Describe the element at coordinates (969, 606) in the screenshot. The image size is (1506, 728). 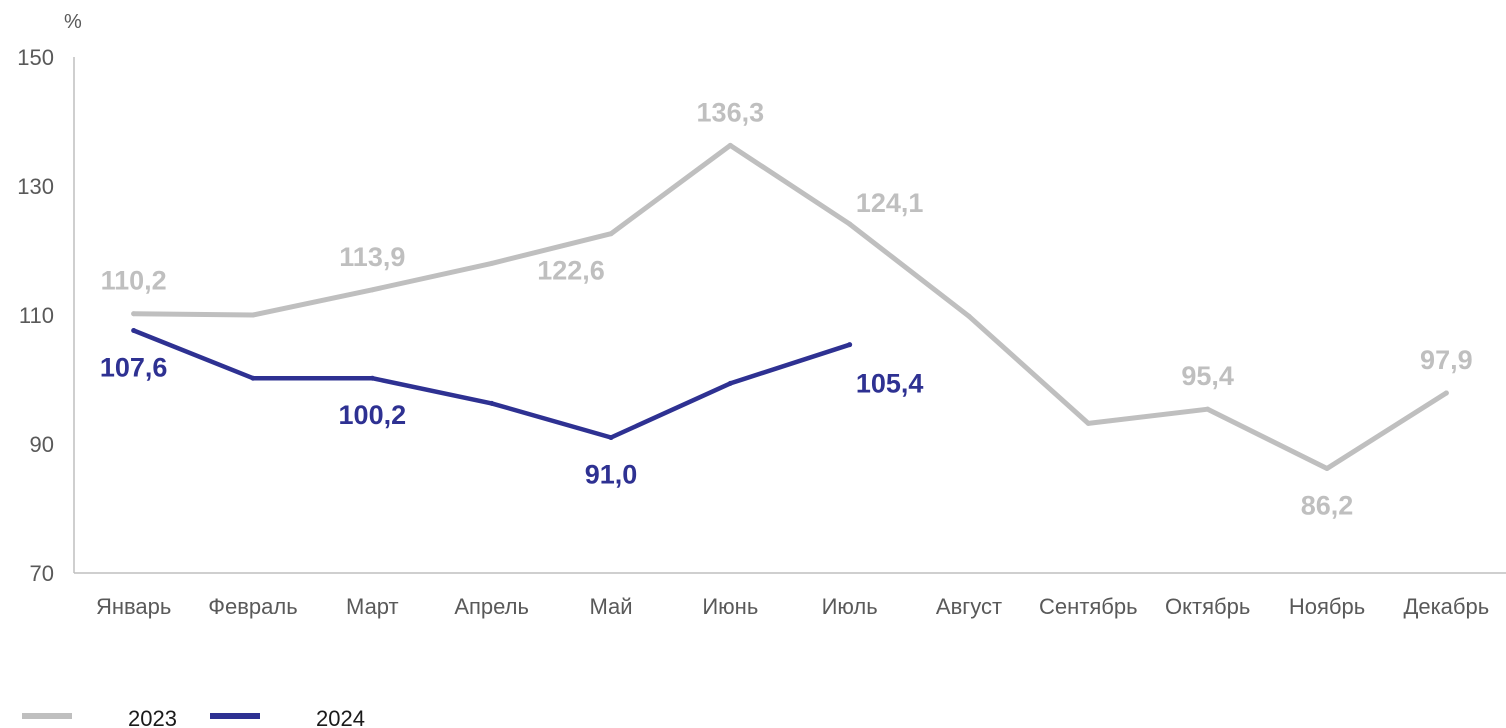
I see `x-tick-label: Август` at that location.